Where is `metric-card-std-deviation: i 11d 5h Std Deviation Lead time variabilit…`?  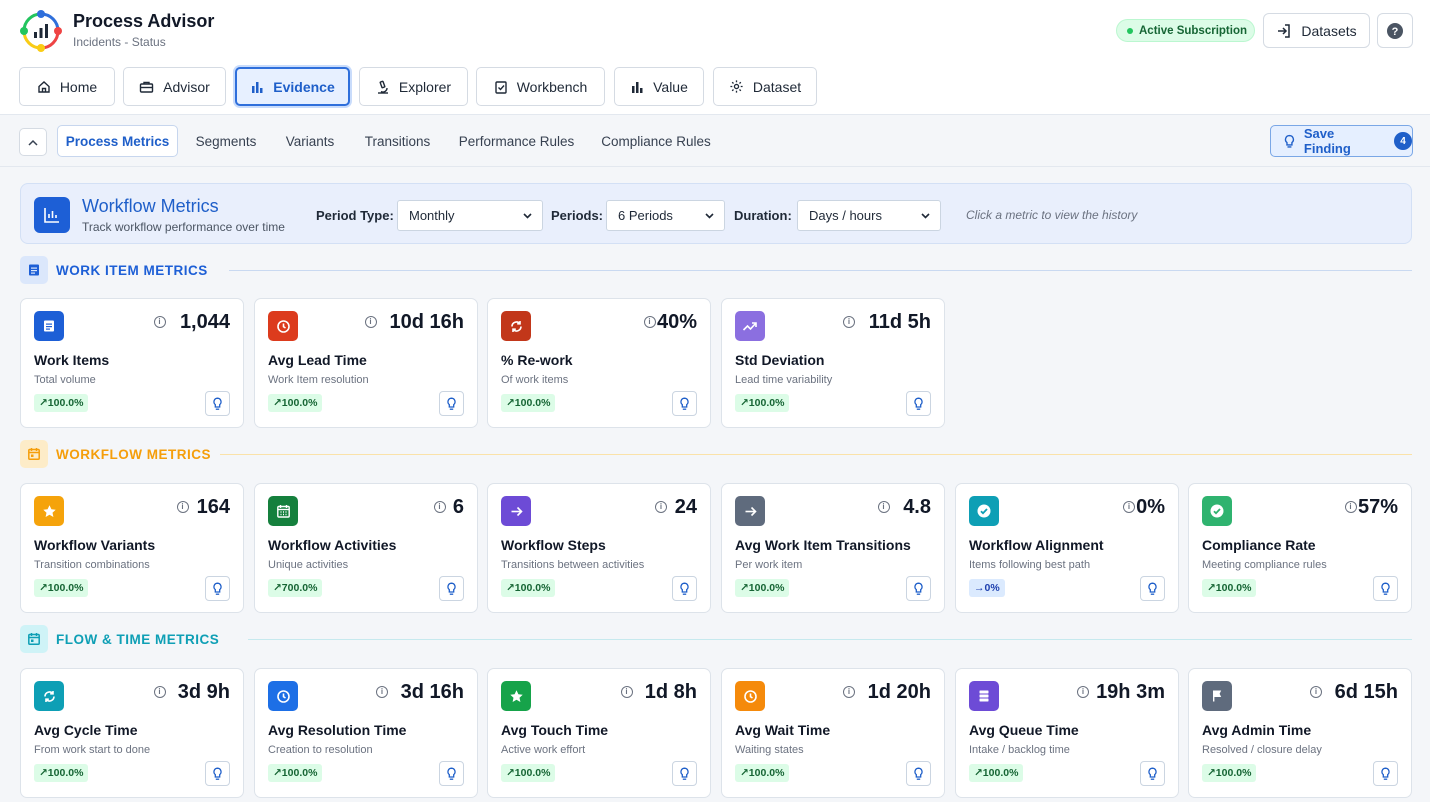
metric-card-std-deviation: i 11d 5h Std Deviation Lead time variabilit… is located at coordinates (833, 363).